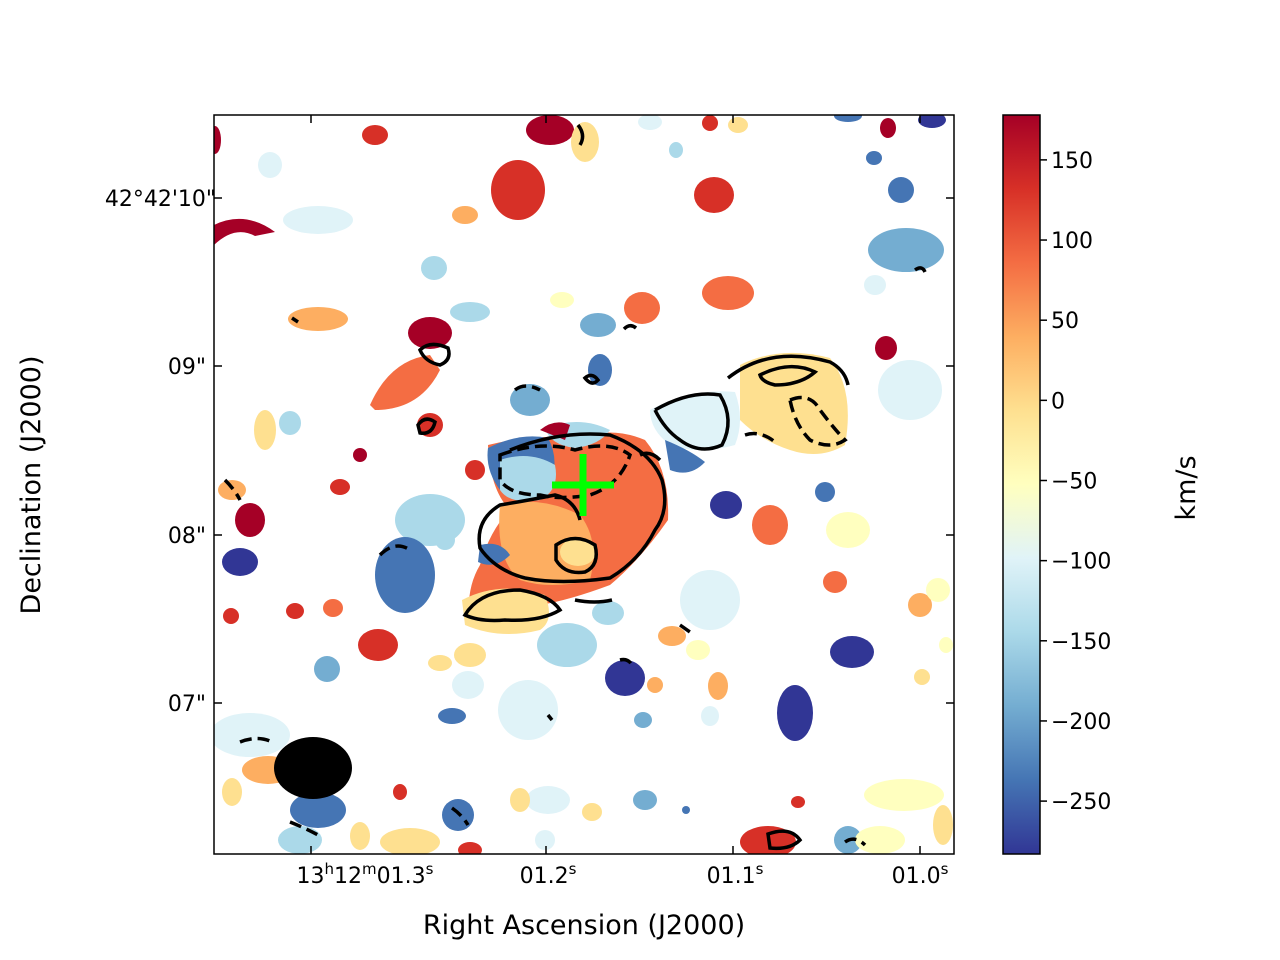  I want to click on colorbar-tick-label: −150, so click(1081, 642).